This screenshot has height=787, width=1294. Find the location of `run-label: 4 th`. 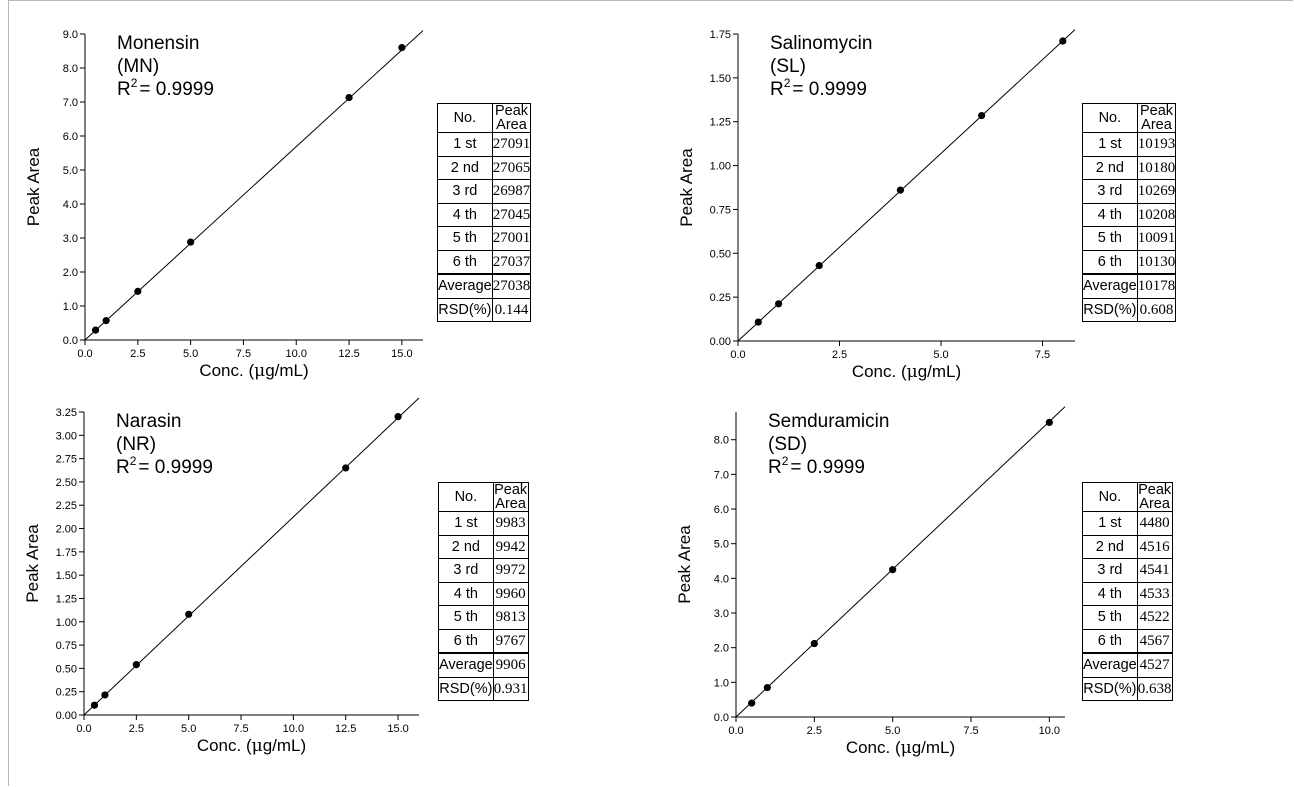

run-label: 4 th is located at coordinates (1110, 214).